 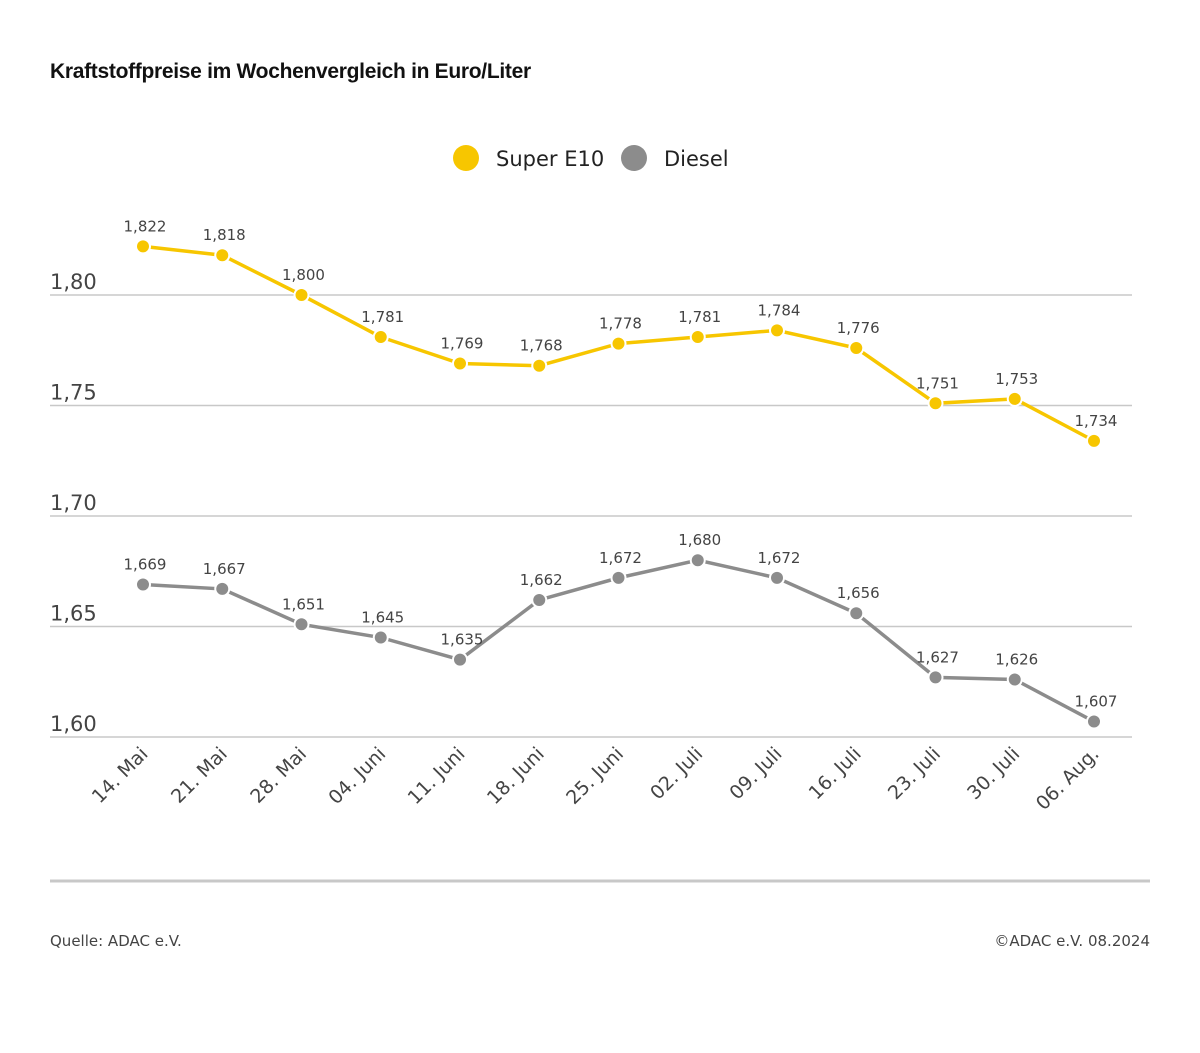 I want to click on source-note: Quelle: ADAC e.V., so click(x=116, y=941).